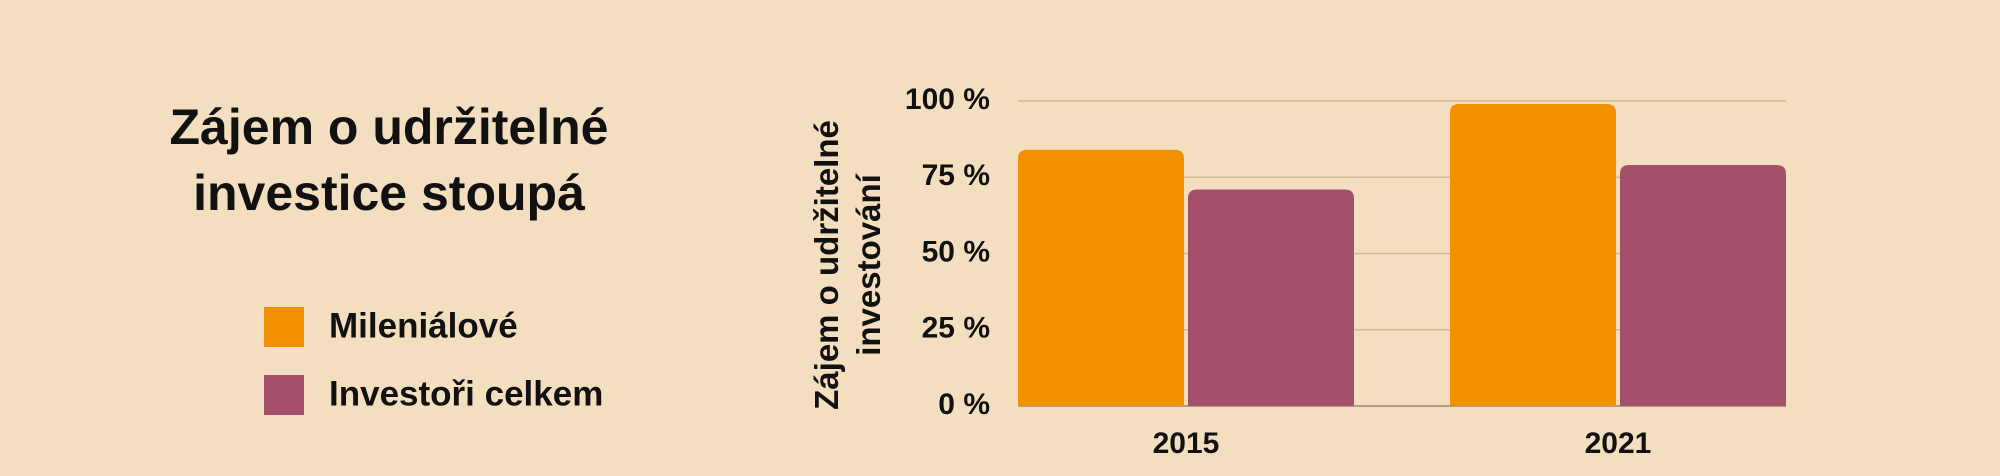  What do you see at coordinates (964, 404) in the screenshot?
I see `y-tick-label: 0 %` at bounding box center [964, 404].